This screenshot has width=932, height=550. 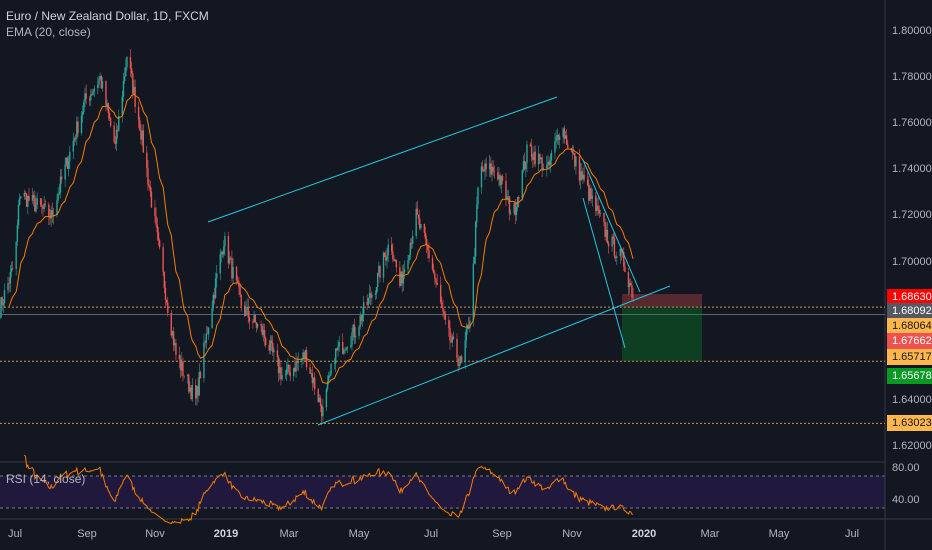 I want to click on ema-legend: EMA (20, close), so click(x=48, y=32).